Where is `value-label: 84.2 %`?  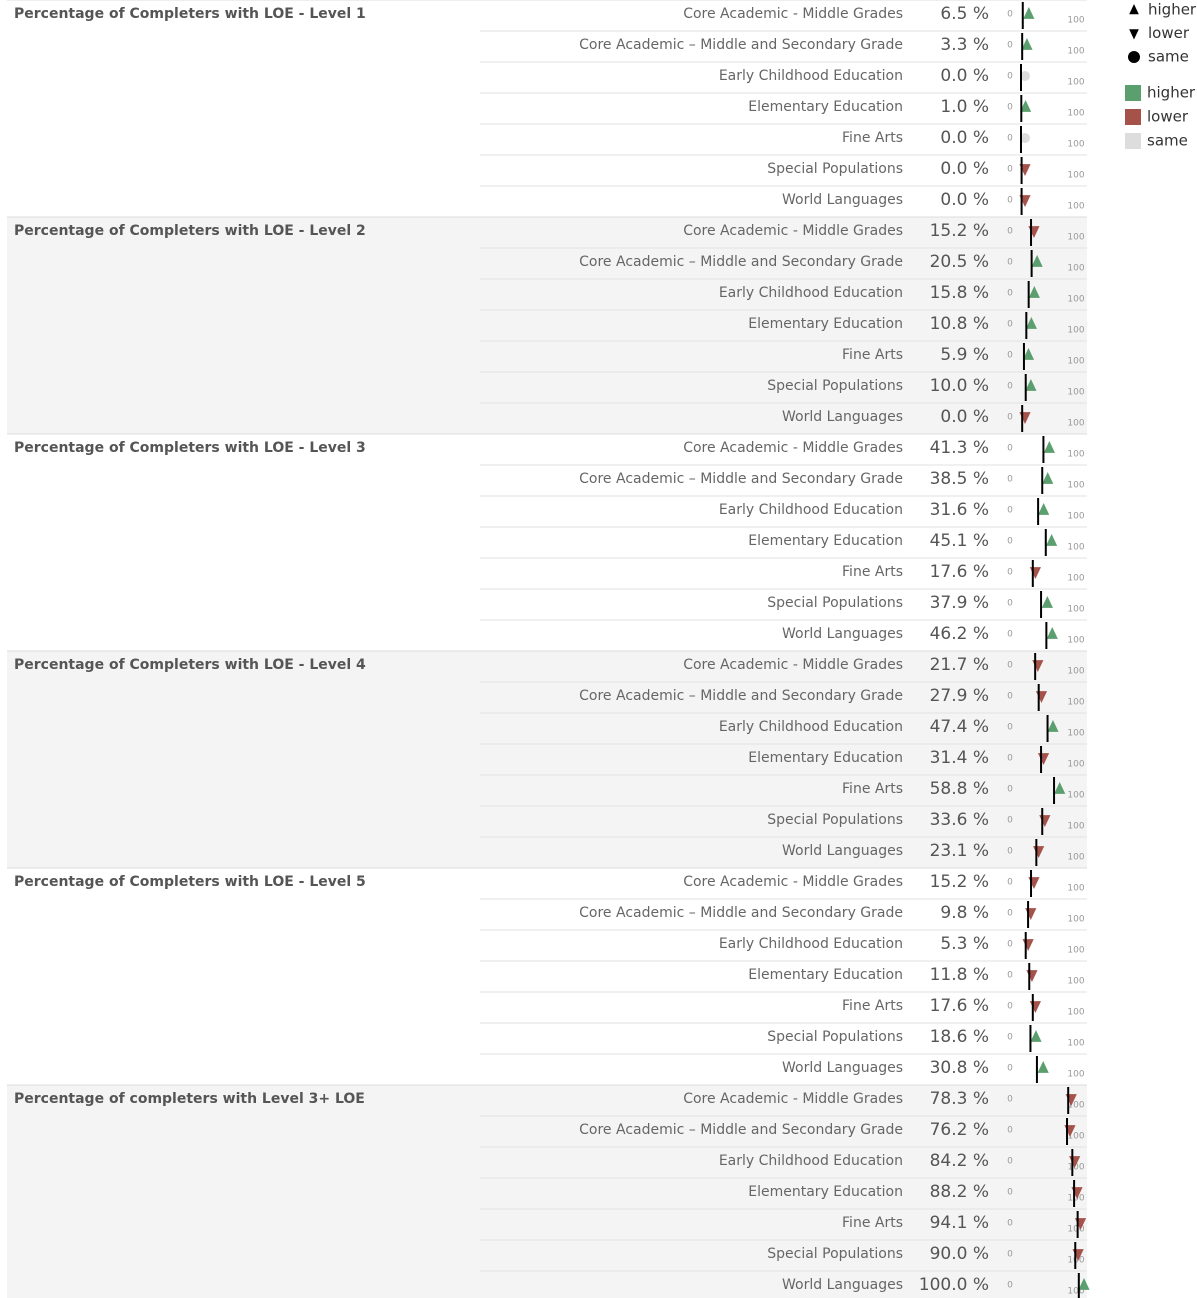 value-label: 84.2 % is located at coordinates (959, 1161).